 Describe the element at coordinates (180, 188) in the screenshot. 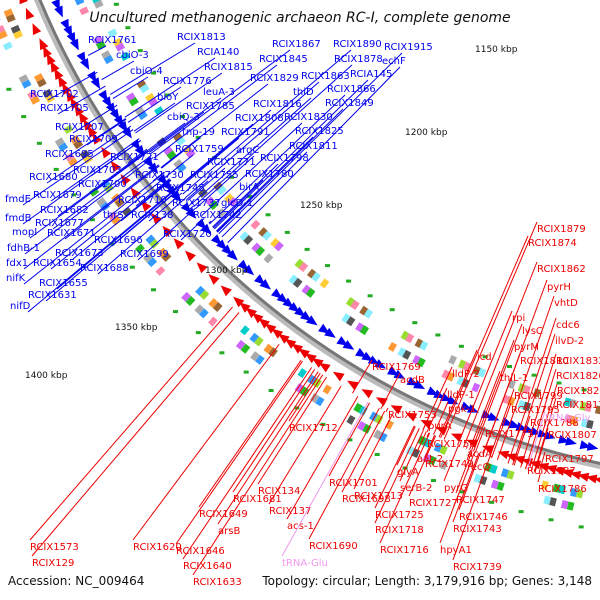

I see `forward-gene-label: RCIX1745` at that location.